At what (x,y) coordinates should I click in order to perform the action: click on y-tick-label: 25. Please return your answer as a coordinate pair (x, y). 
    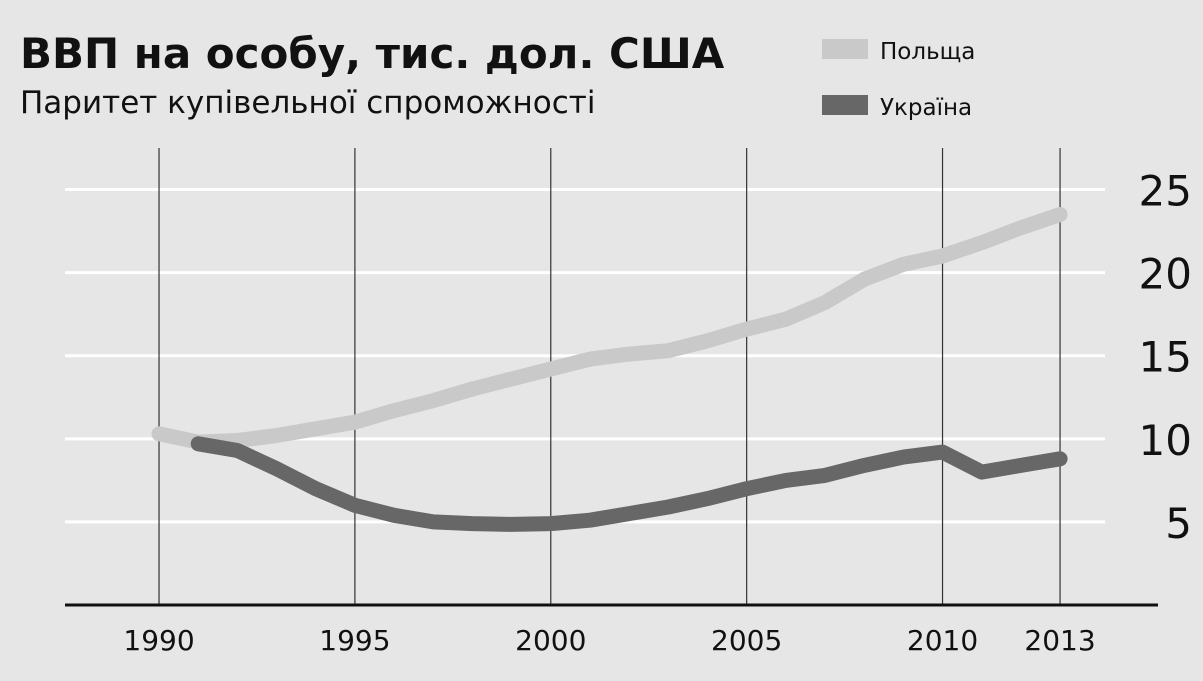
    Looking at the image, I should click on (1165, 191).